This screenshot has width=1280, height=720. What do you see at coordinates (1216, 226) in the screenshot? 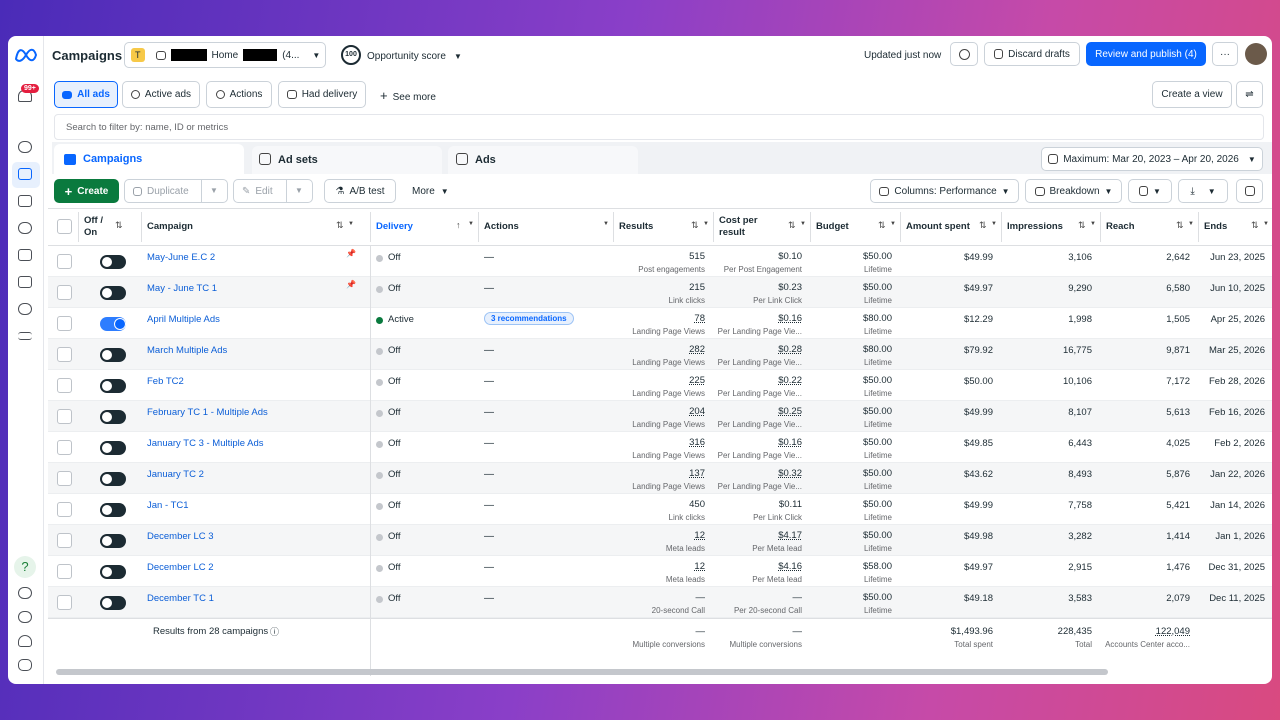
I see `column-header: Ends` at bounding box center [1216, 226].